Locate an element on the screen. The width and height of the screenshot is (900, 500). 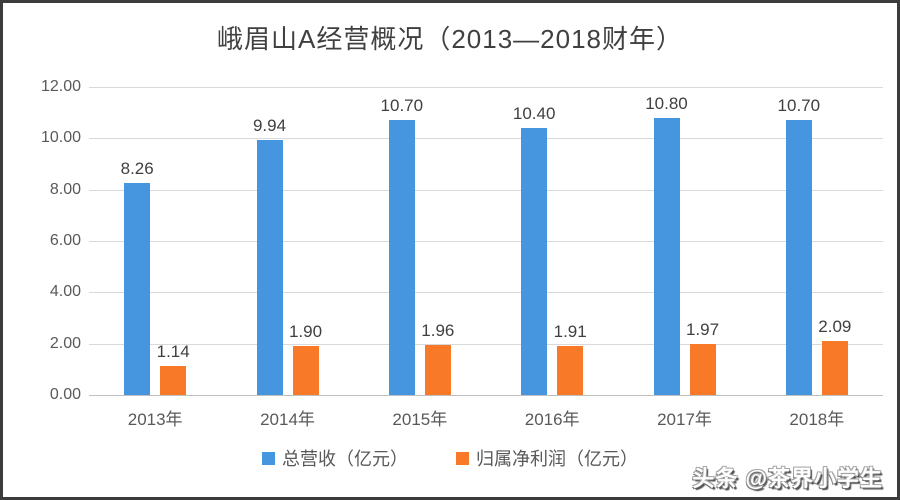
bar-value-label: 1.14 is located at coordinates (173, 351).